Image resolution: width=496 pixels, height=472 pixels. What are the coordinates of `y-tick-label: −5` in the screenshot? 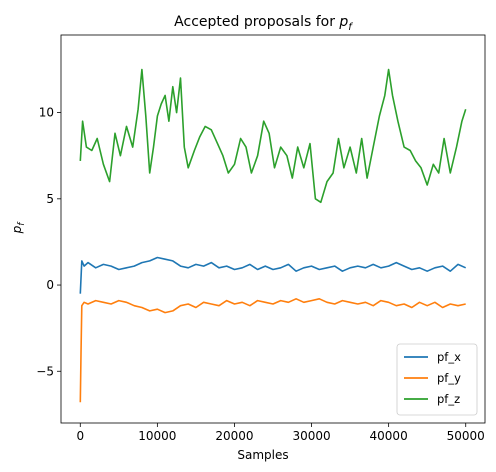 It's located at (45, 371).